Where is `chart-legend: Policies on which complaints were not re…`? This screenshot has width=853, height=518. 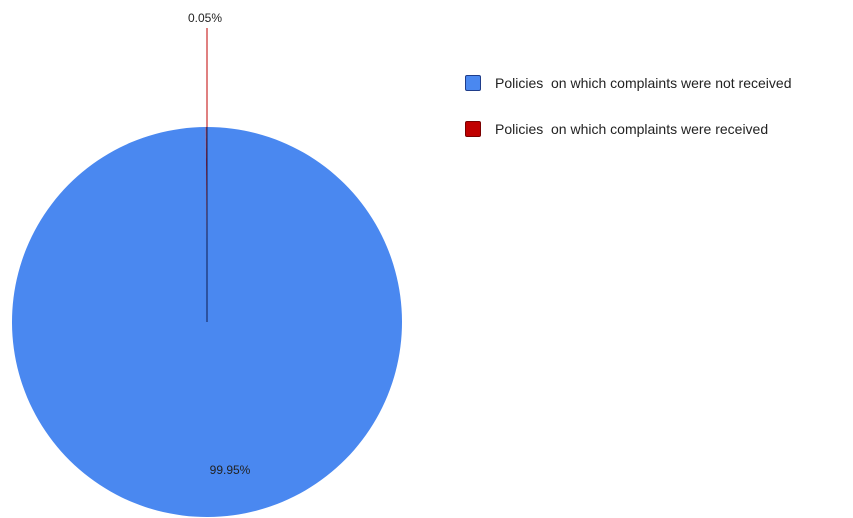
chart-legend: Policies on which complaints were not re… is located at coordinates (628, 118).